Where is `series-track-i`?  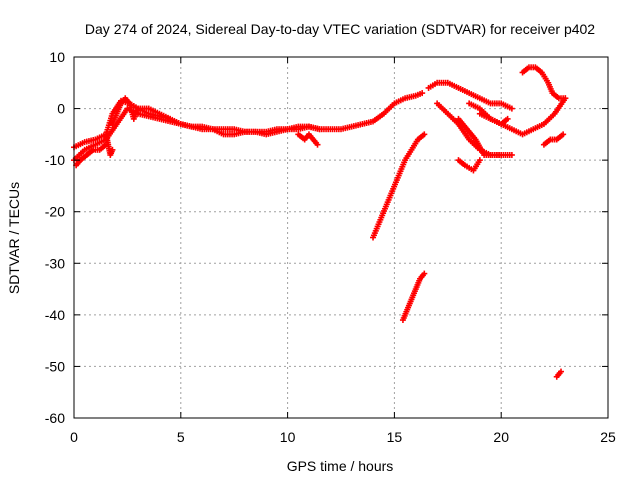 series-track-i is located at coordinates (413, 297).